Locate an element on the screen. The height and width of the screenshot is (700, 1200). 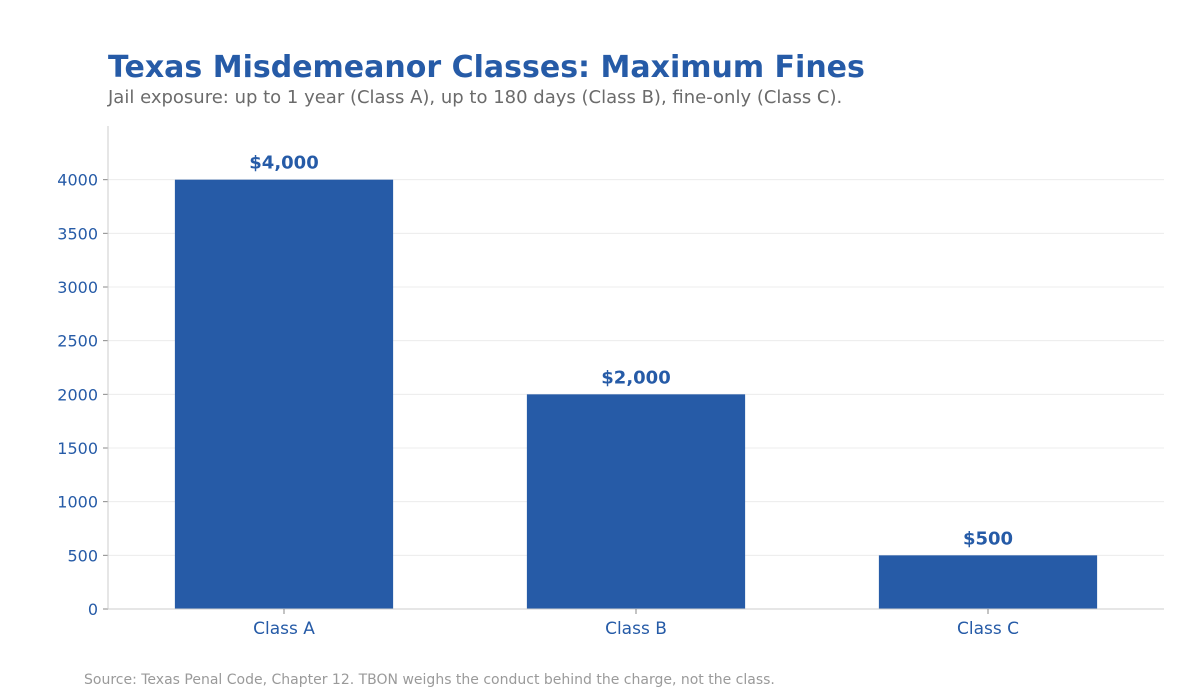
y-tick-label-2500: 2500 is located at coordinates (77, 341).